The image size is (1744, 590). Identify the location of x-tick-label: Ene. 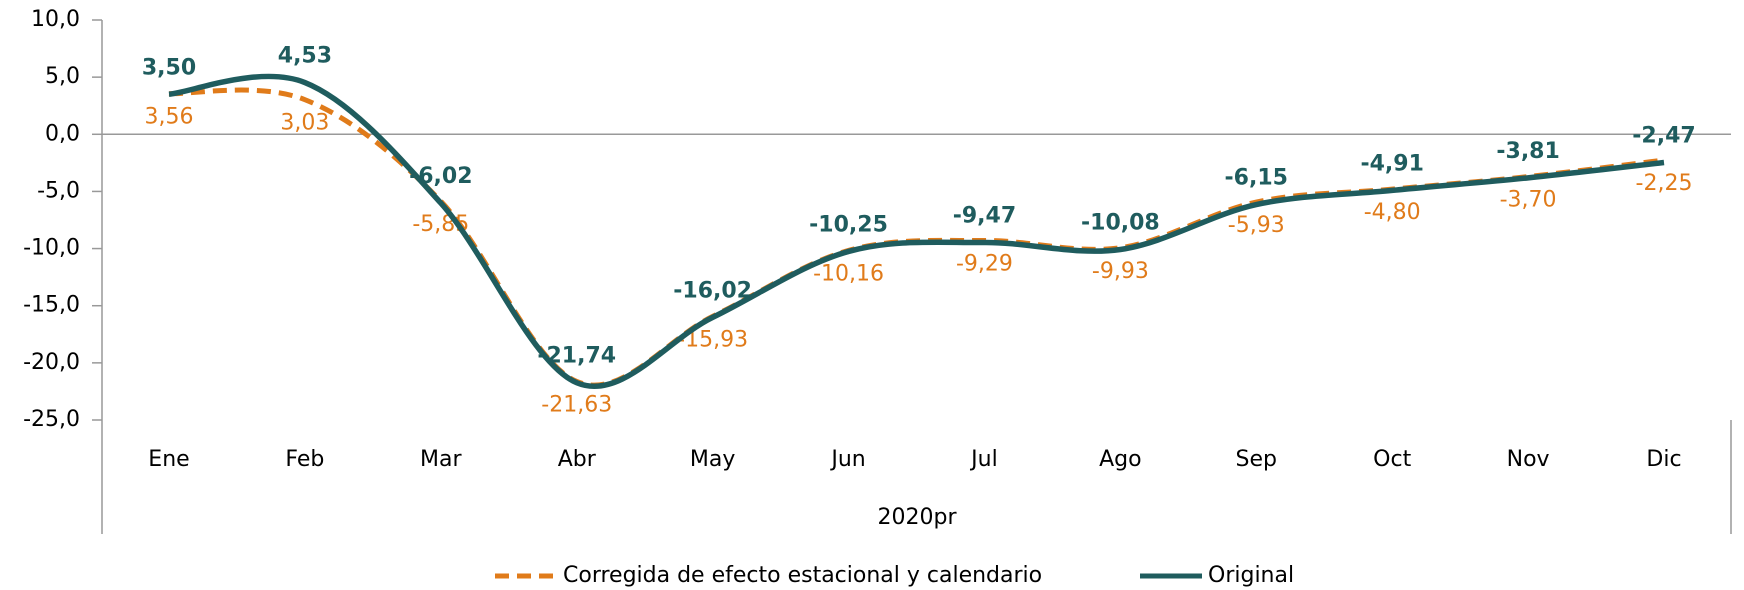
(168, 459).